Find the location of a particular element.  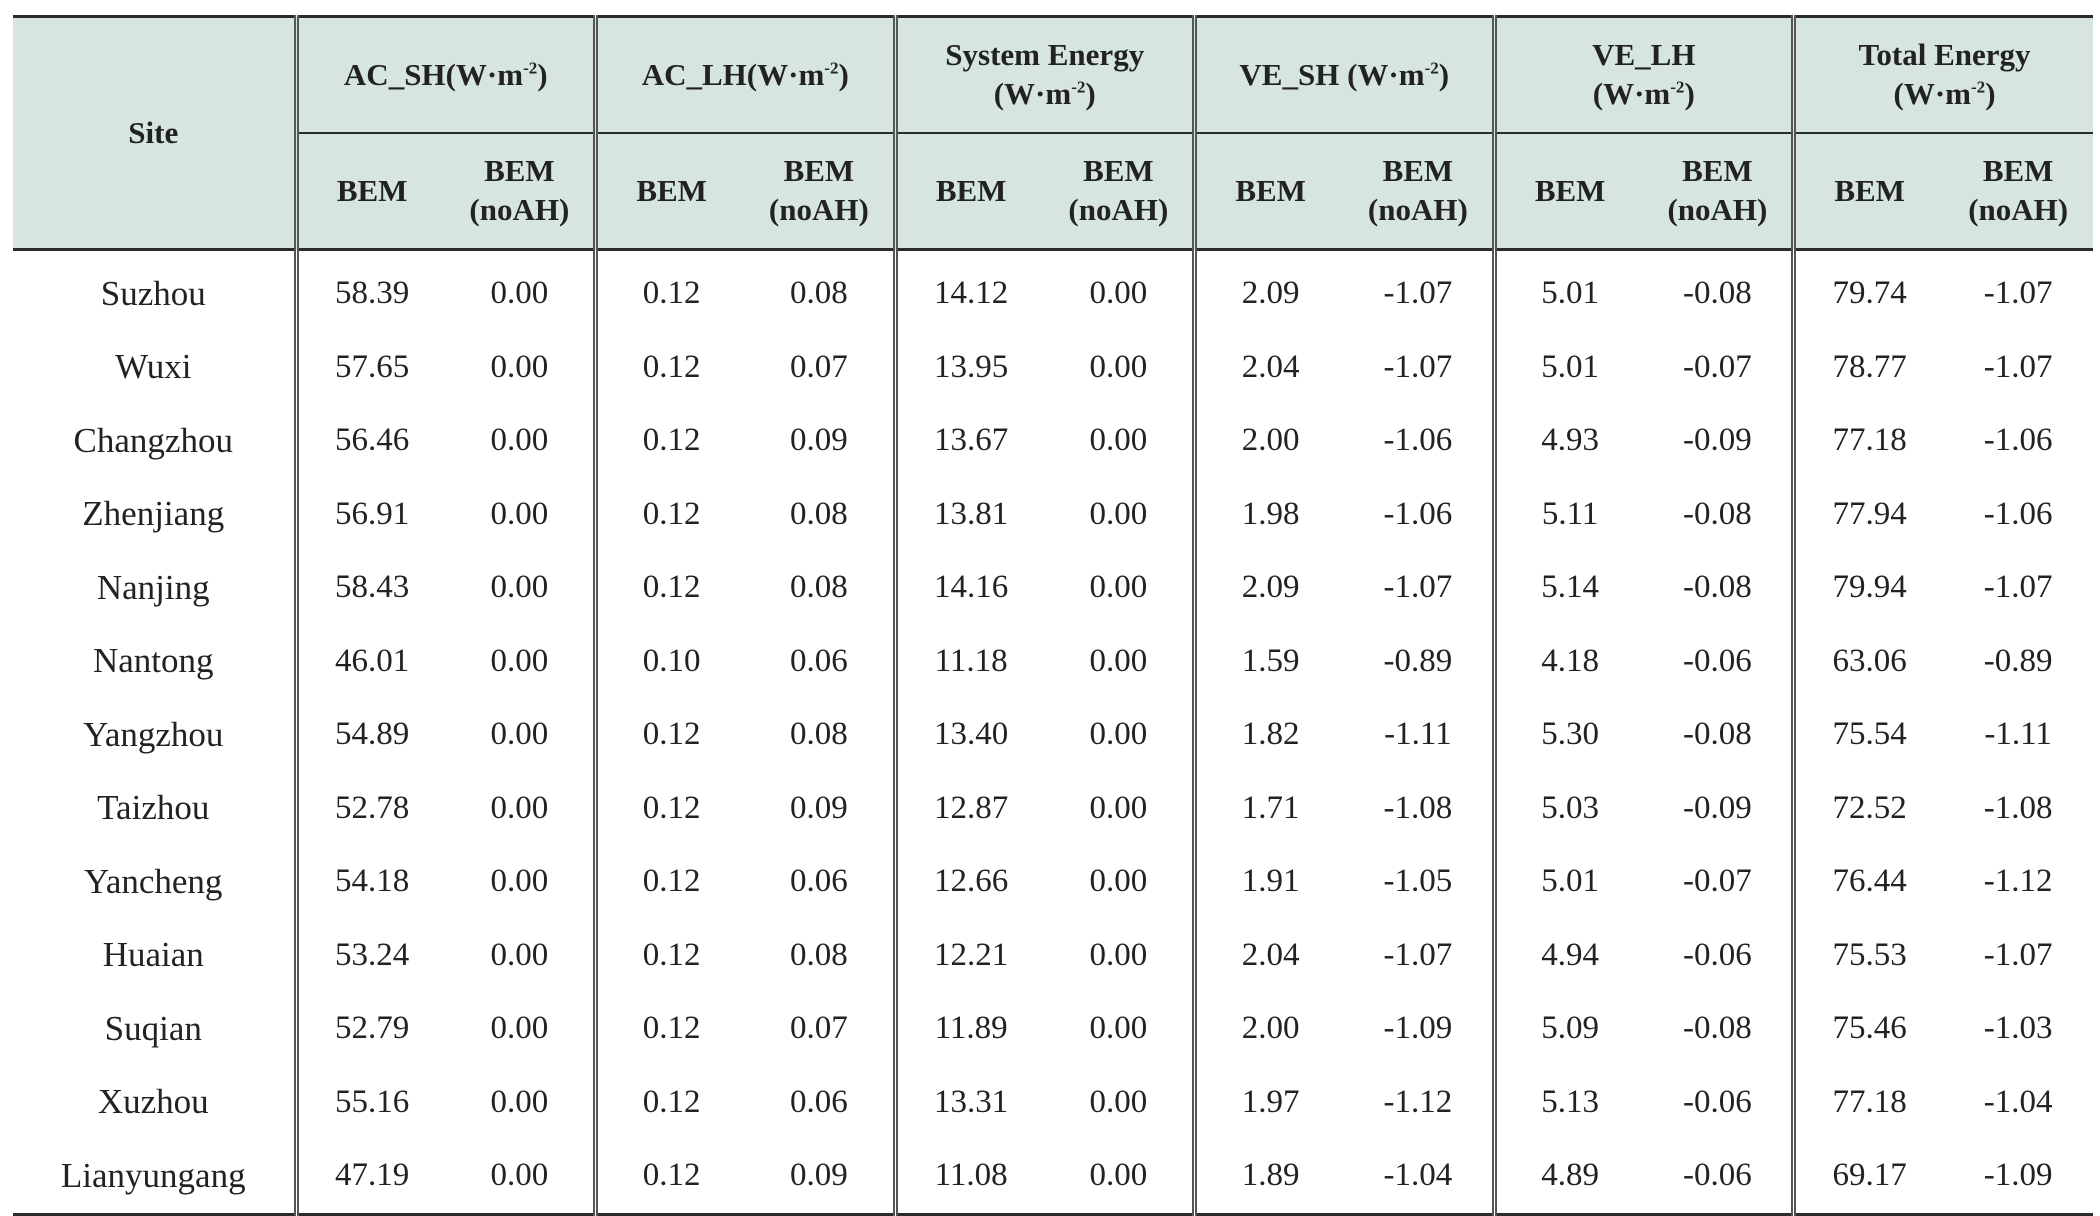

value-cell-bem: 11.18 is located at coordinates (968, 661).